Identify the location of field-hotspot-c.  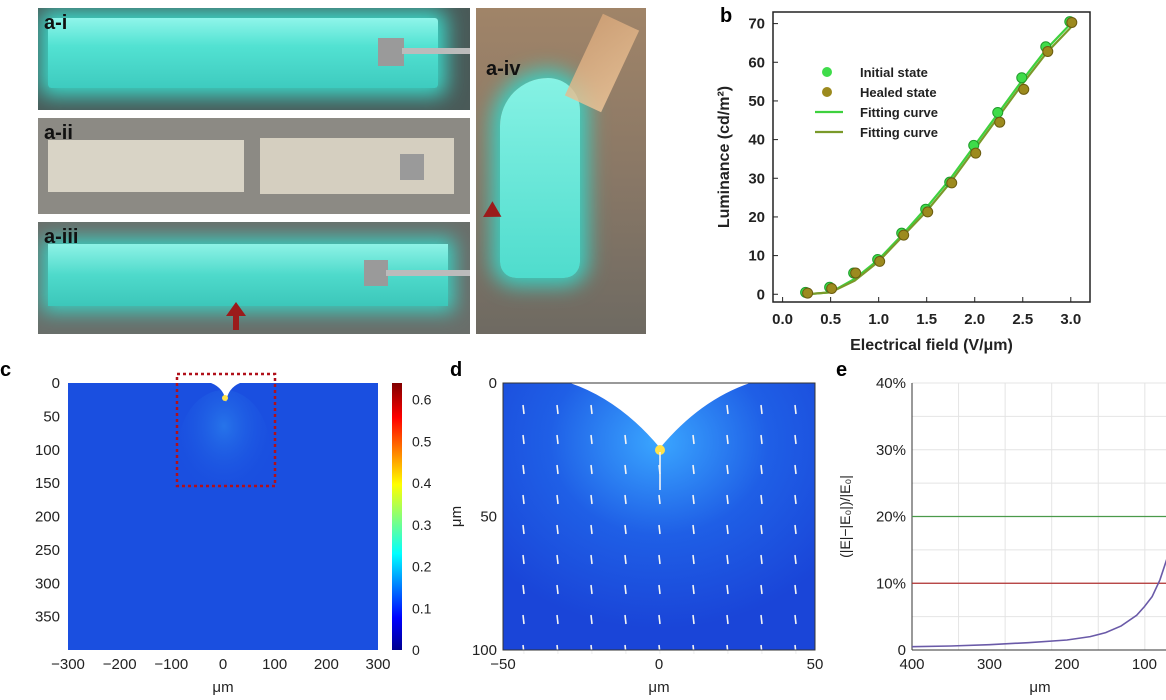
(224, 450).